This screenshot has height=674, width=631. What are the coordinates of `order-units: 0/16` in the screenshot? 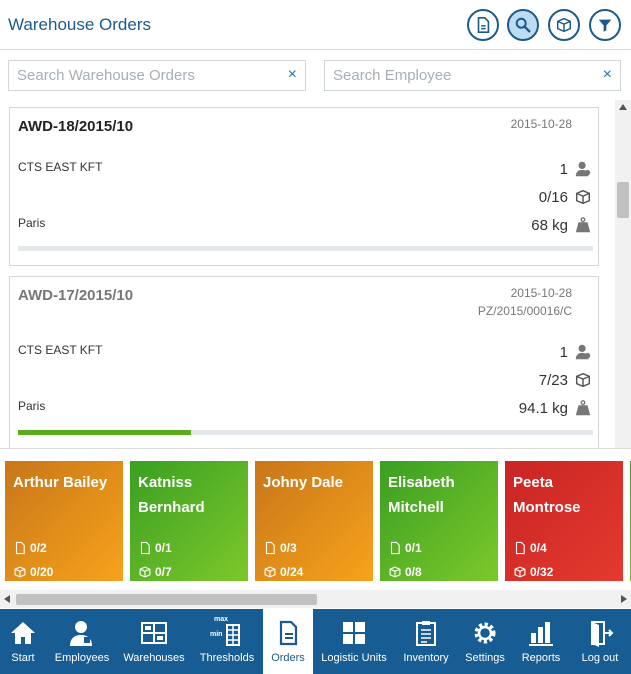 It's located at (565, 197).